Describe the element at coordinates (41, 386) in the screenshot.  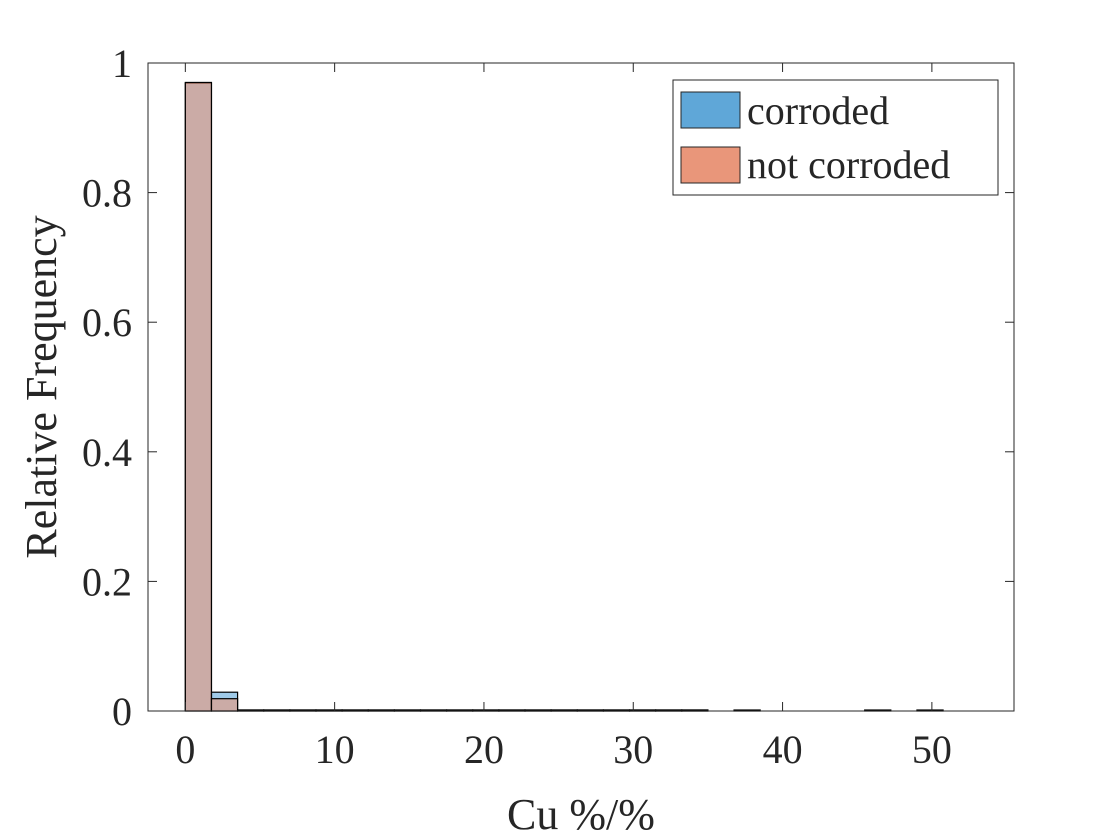
I see `y-axis-label: Relative Frequency` at that location.